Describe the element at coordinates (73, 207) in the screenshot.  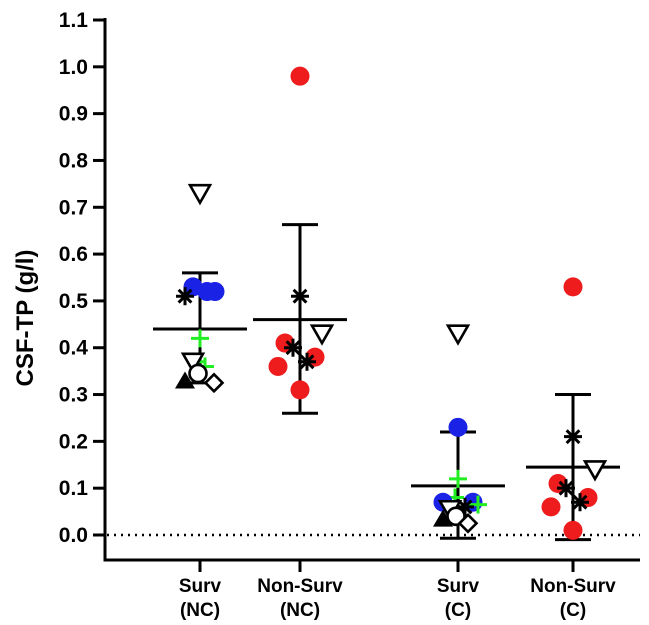
I see `y-tick-label: 0.7` at that location.